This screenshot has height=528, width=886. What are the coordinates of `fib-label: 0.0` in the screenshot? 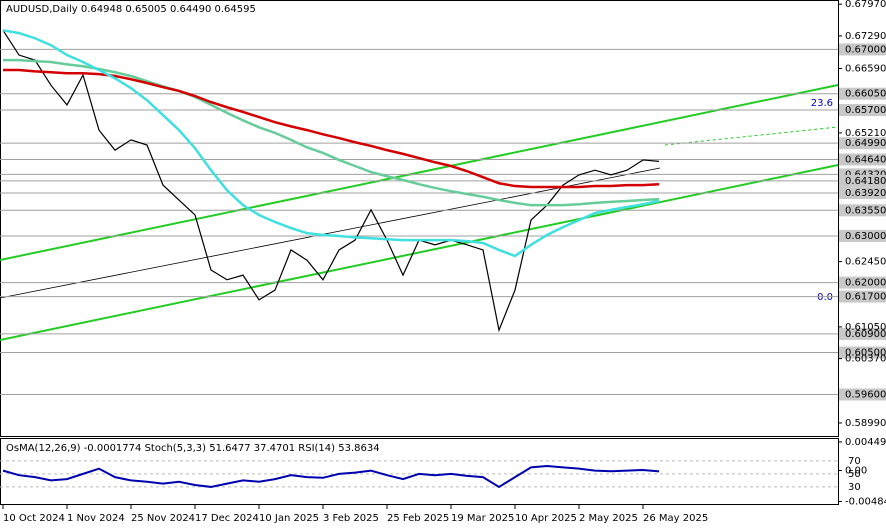 It's located at (825, 297).